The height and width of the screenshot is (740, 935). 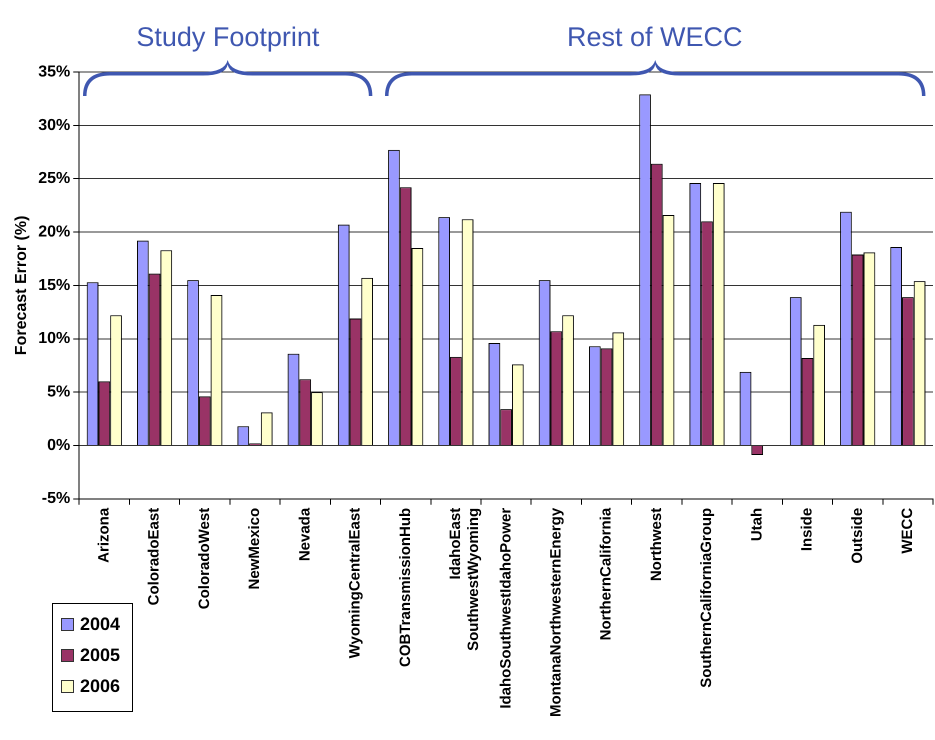 I want to click on y-tick-label: -5%, so click(x=56, y=499).